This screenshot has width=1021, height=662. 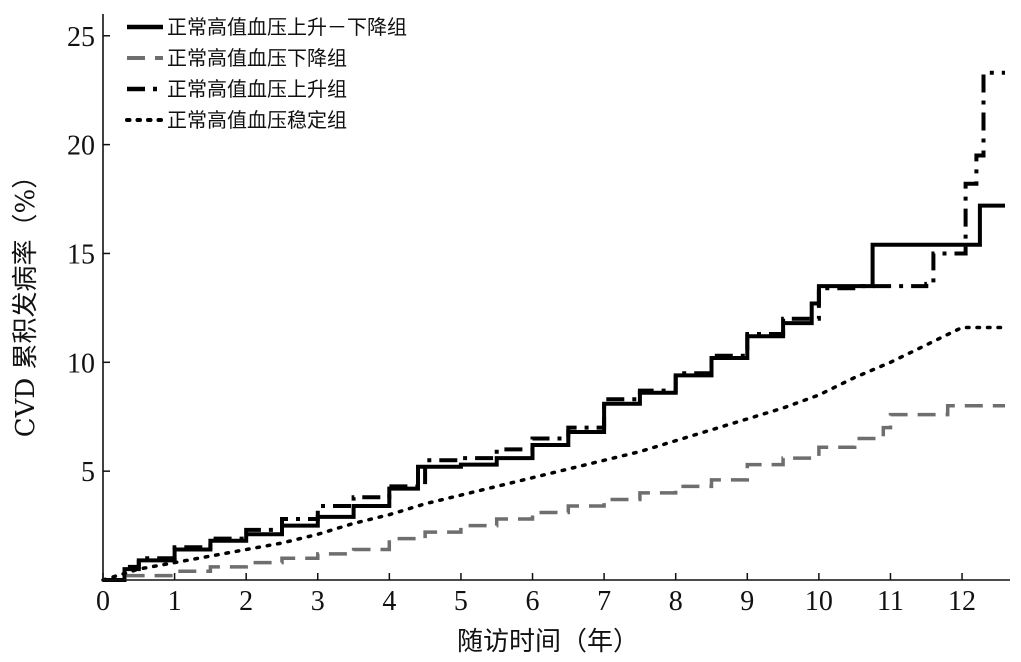 What do you see at coordinates (81, 363) in the screenshot?
I see `y-tick-label: 10` at bounding box center [81, 363].